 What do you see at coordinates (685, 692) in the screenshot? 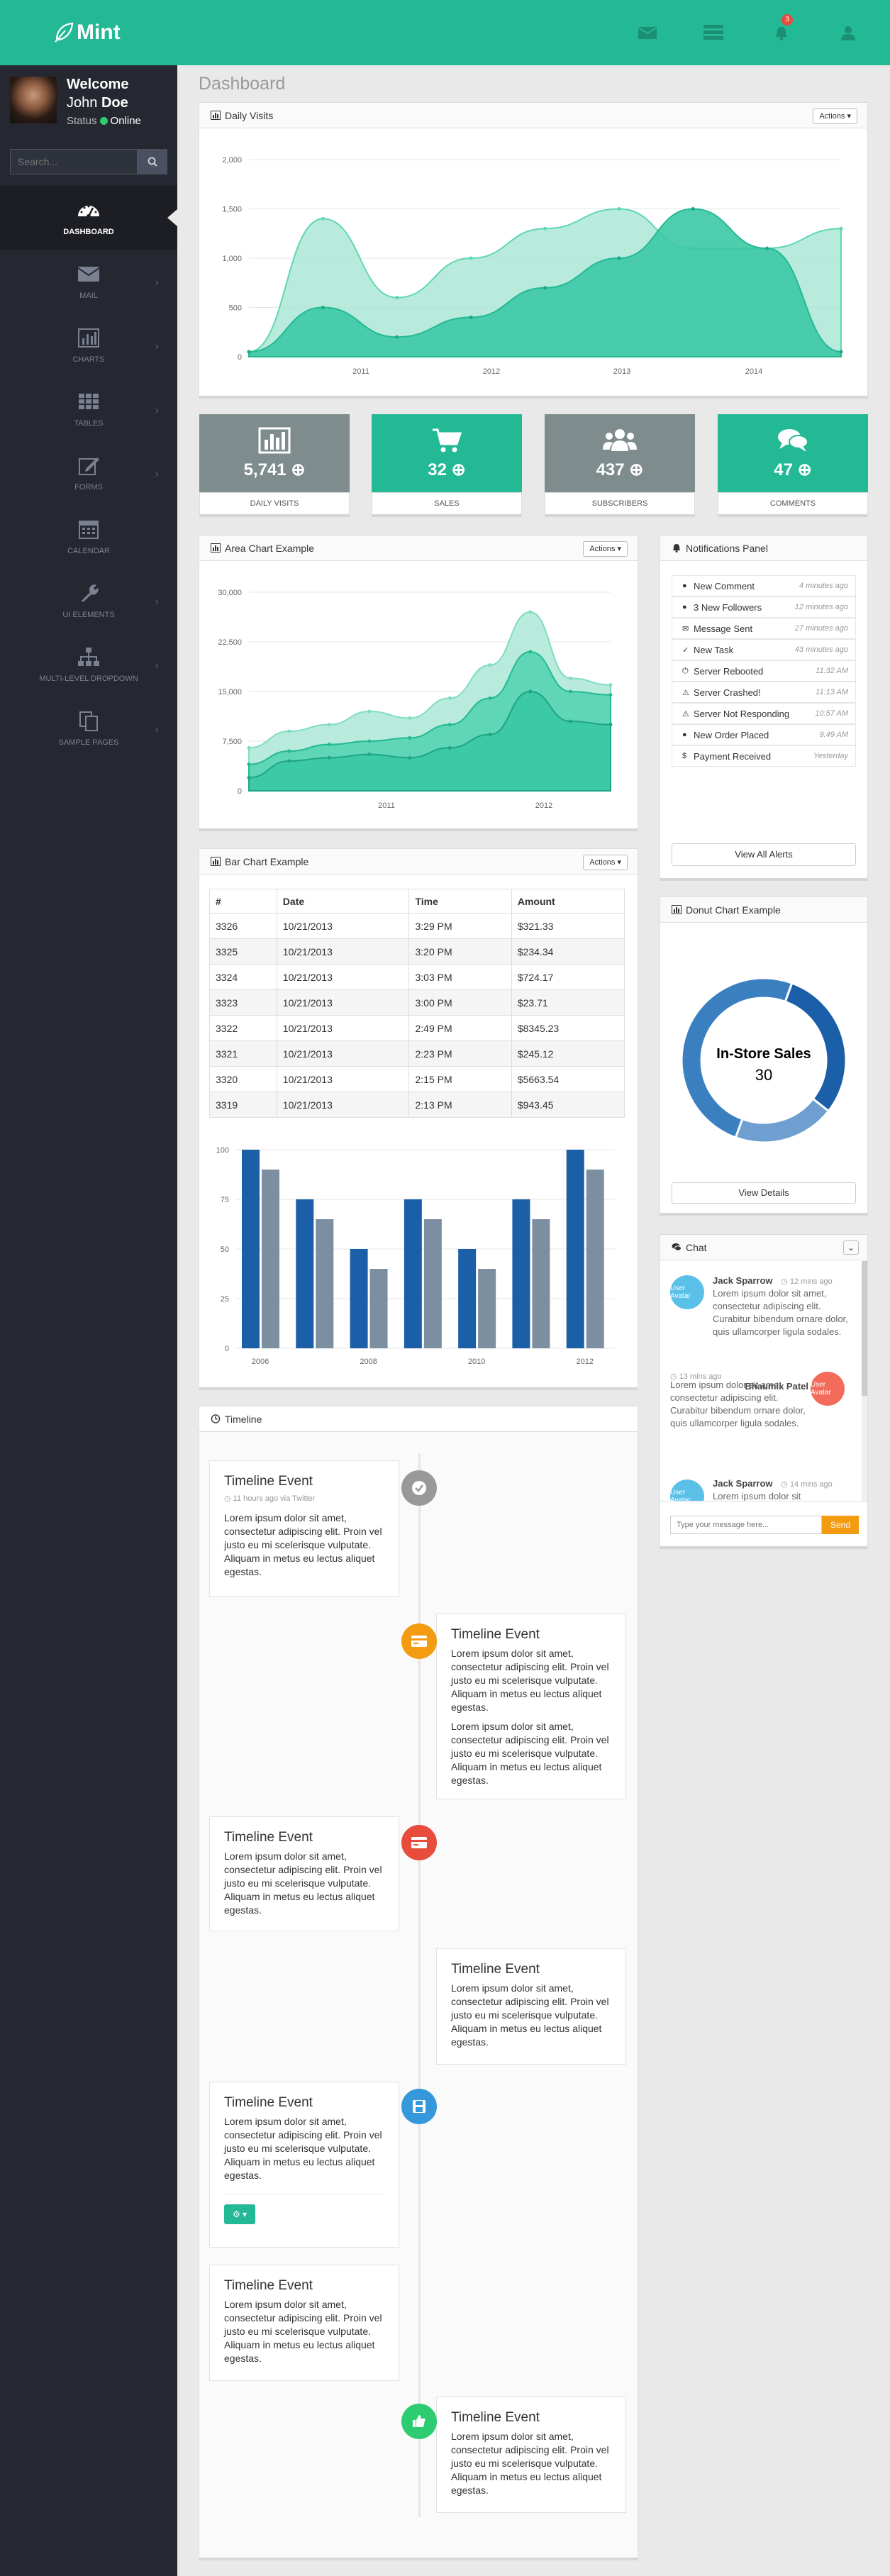
I see `bolt-icon: ⚠` at bounding box center [685, 692].